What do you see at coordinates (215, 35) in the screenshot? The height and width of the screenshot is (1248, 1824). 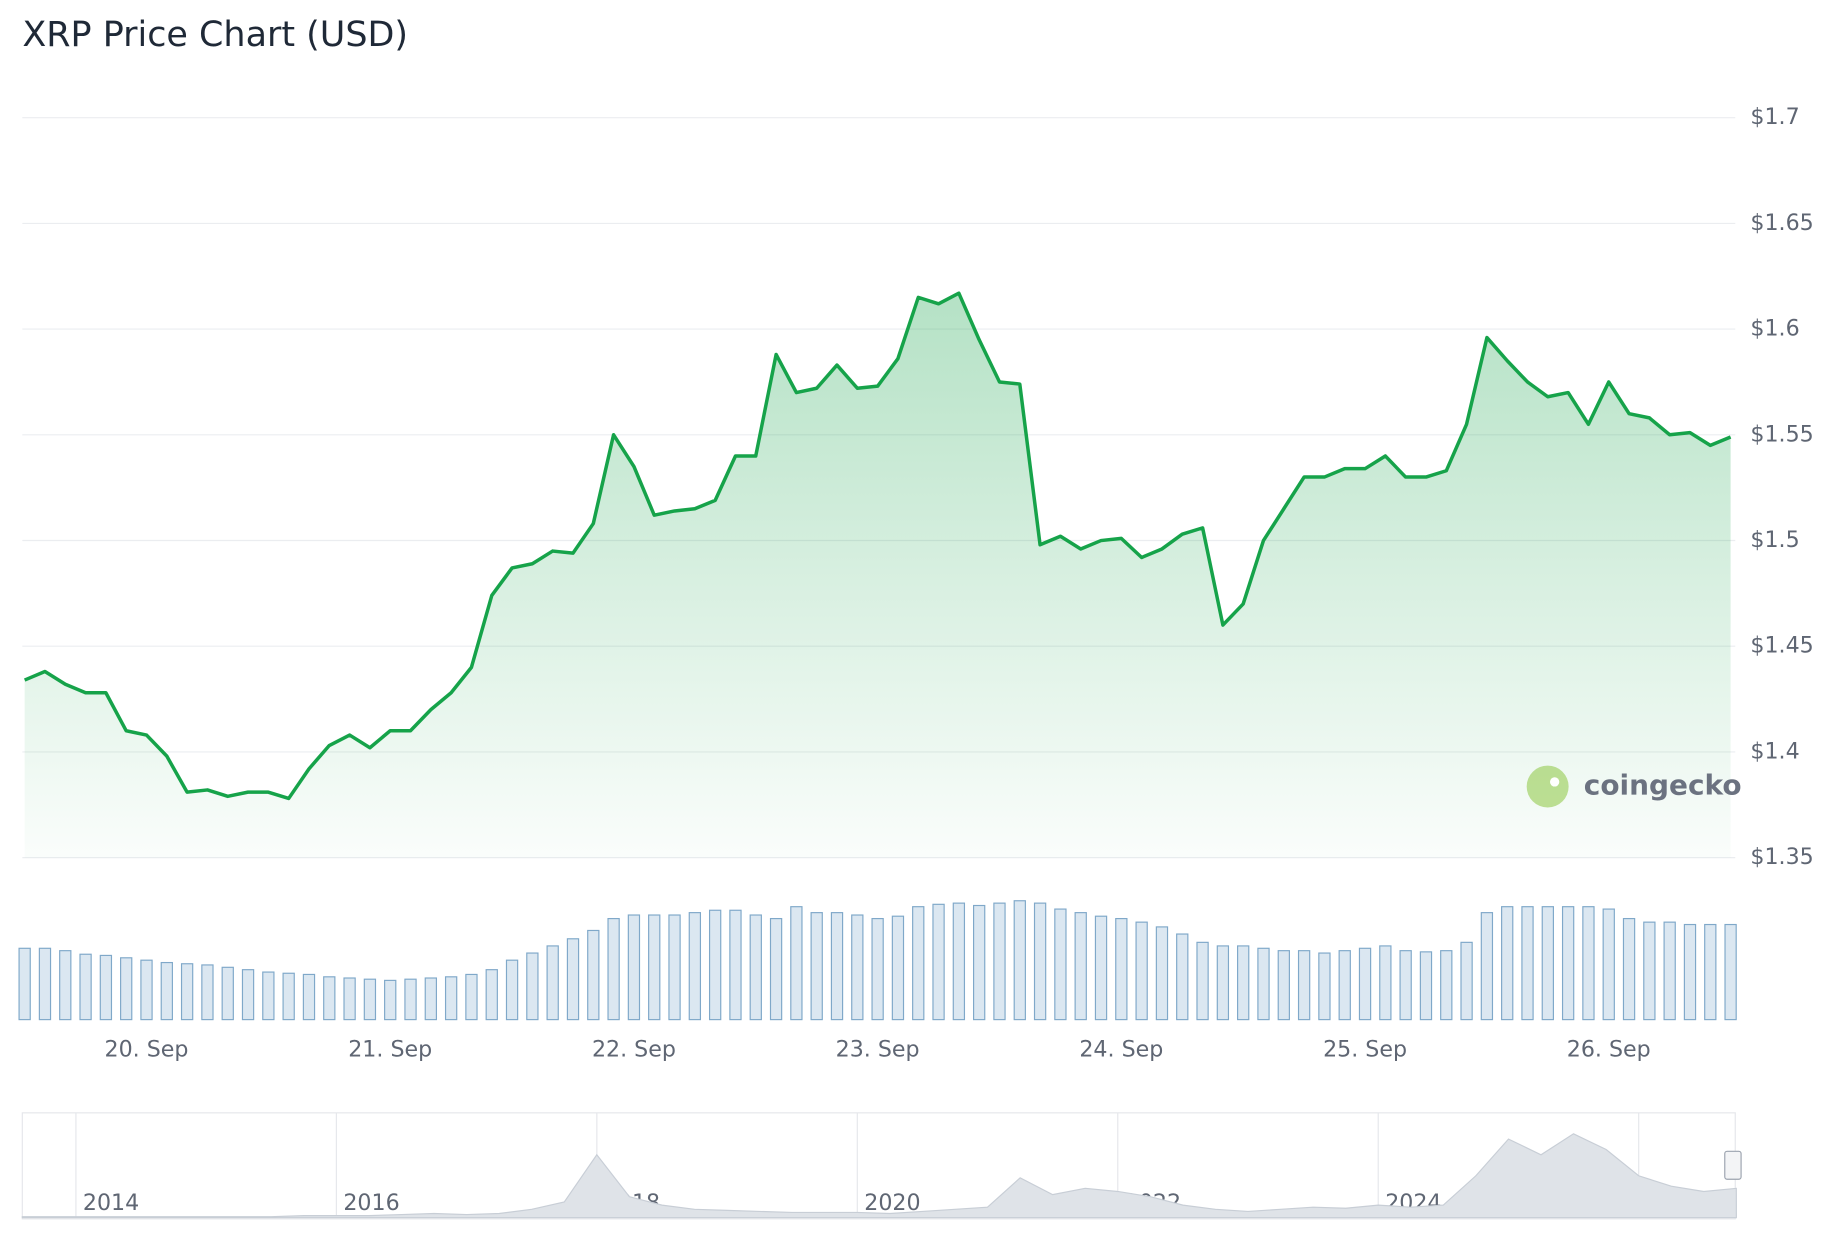 I see `chart-title: XRP Price Chart (USD)` at bounding box center [215, 35].